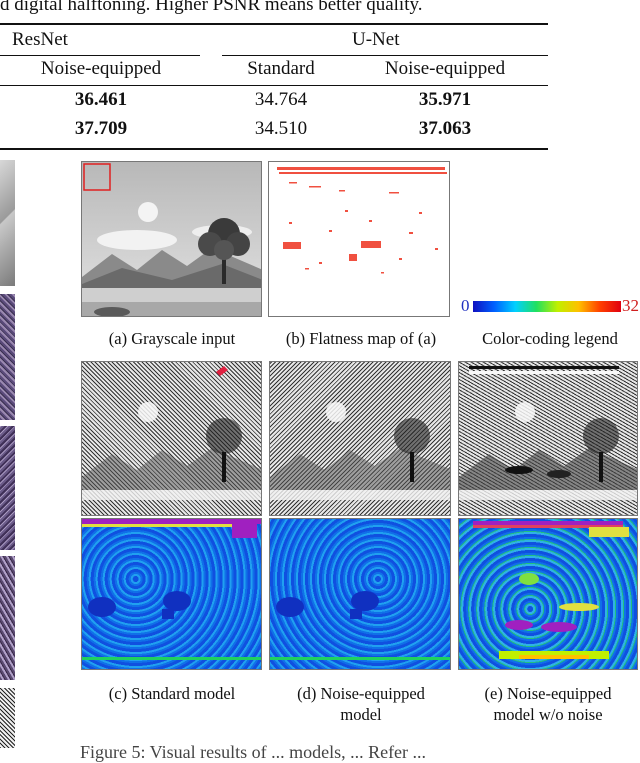 The width and height of the screenshot is (640, 763). Describe the element at coordinates (385, 55) in the screenshot. I see `unet-group-rule` at that location.